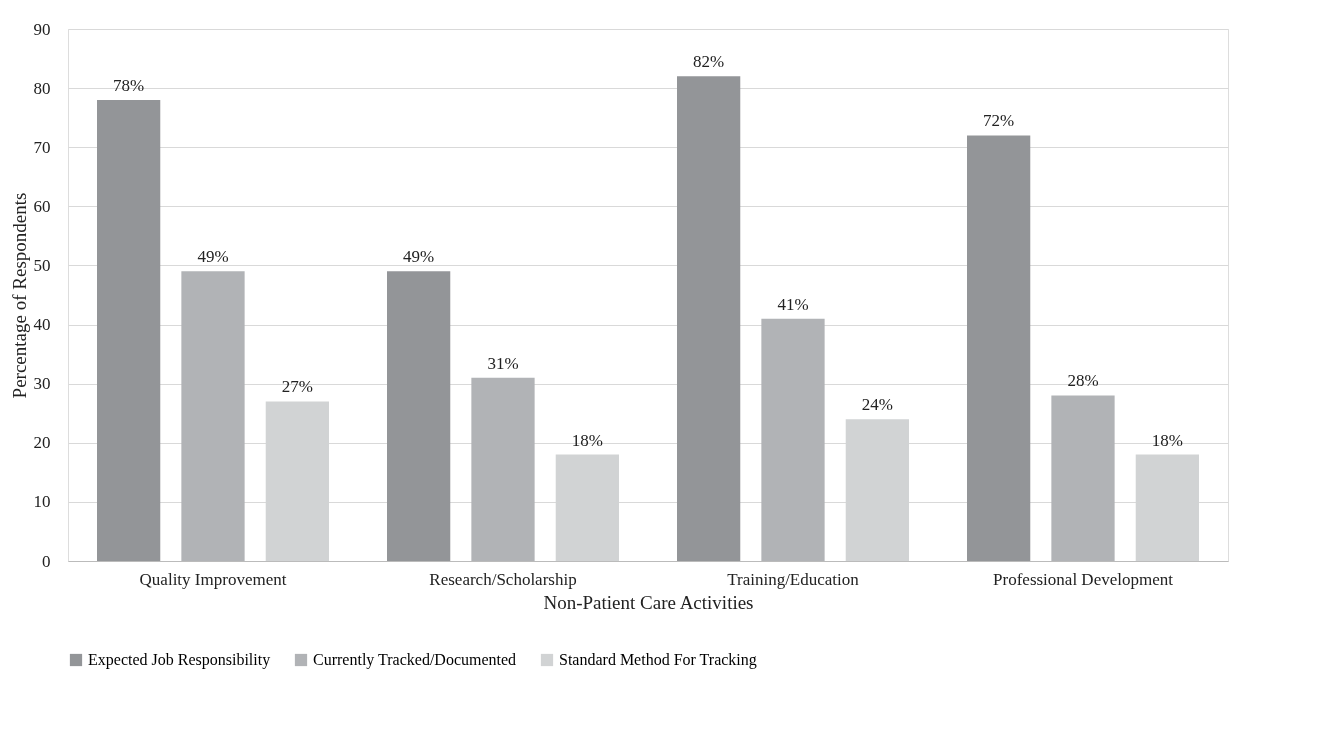 The image size is (1332, 736). I want to click on data-label: 28%, so click(1083, 381).